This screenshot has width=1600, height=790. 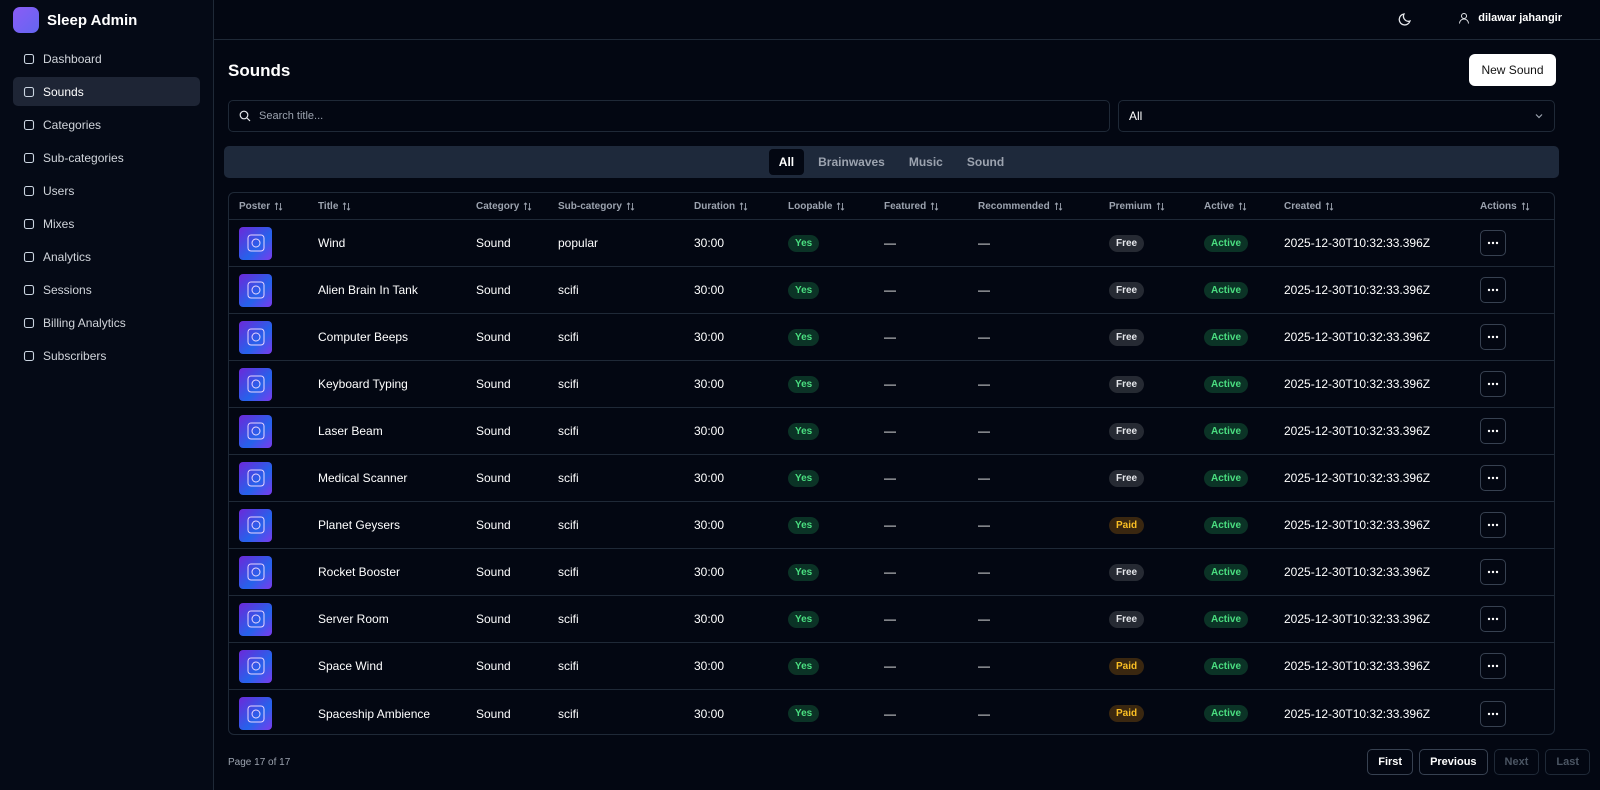 I want to click on brand: Sleep Admin, so click(x=75, y=20).